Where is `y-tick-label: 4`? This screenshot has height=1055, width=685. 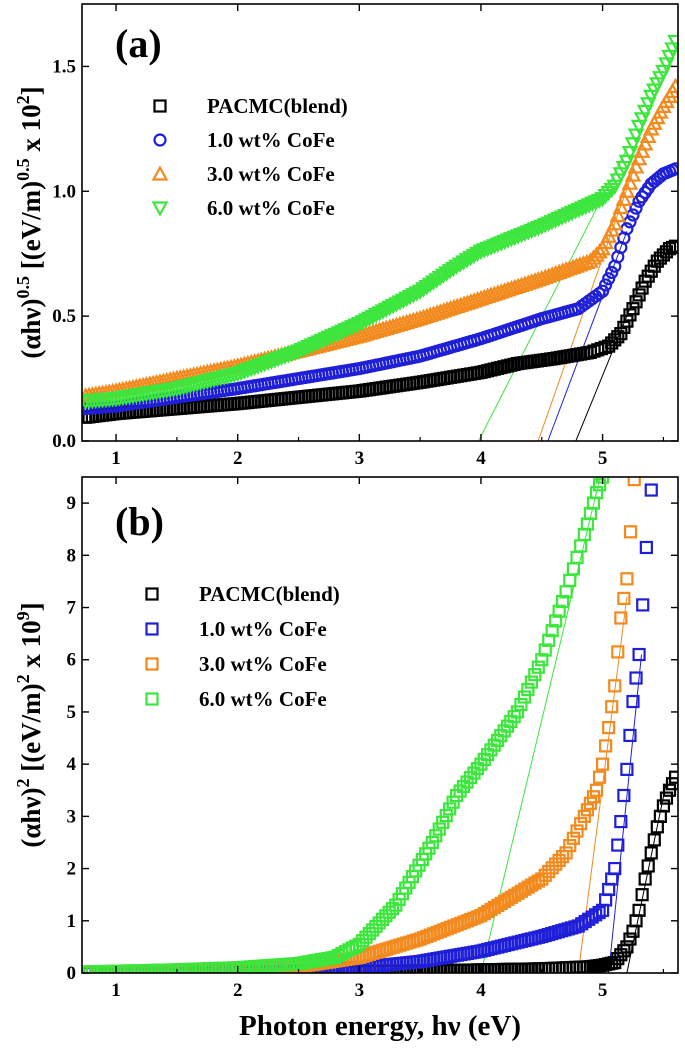
y-tick-label: 4 is located at coordinates (72, 764).